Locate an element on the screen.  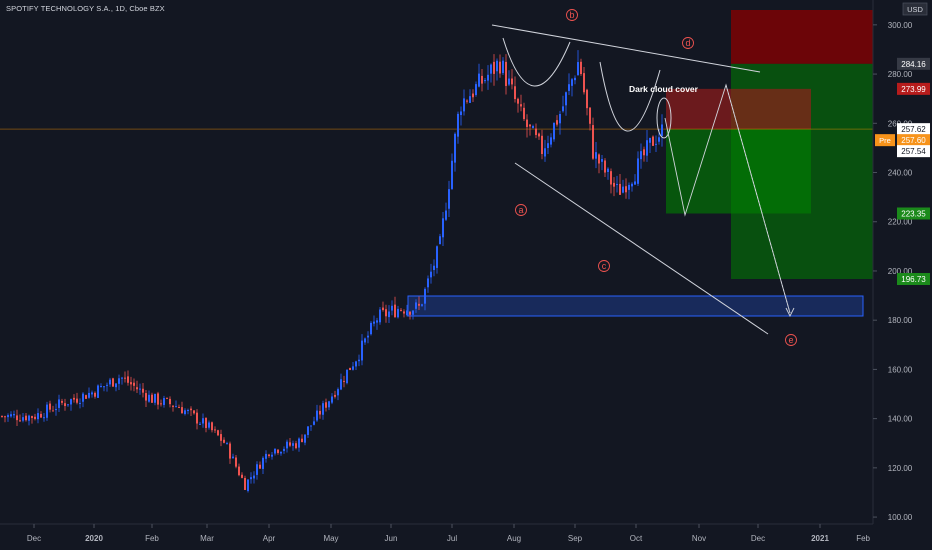
time-tick-label: Aug is located at coordinates (514, 538).